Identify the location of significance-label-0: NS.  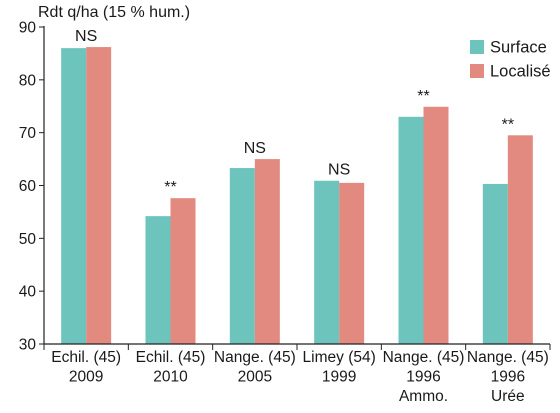
(86, 36).